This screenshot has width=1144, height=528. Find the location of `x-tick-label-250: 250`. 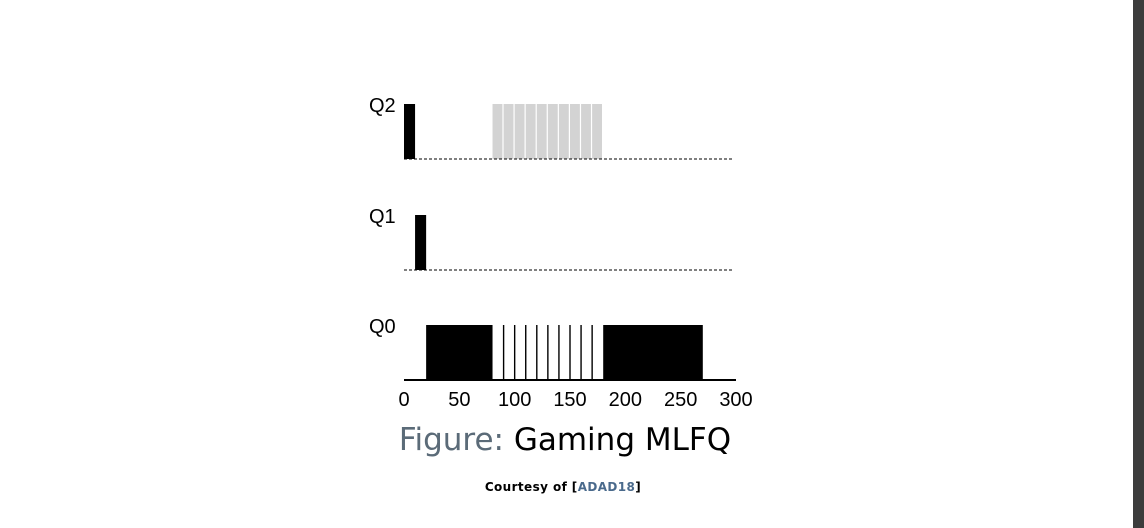

x-tick-label-250: 250 is located at coordinates (680, 400).